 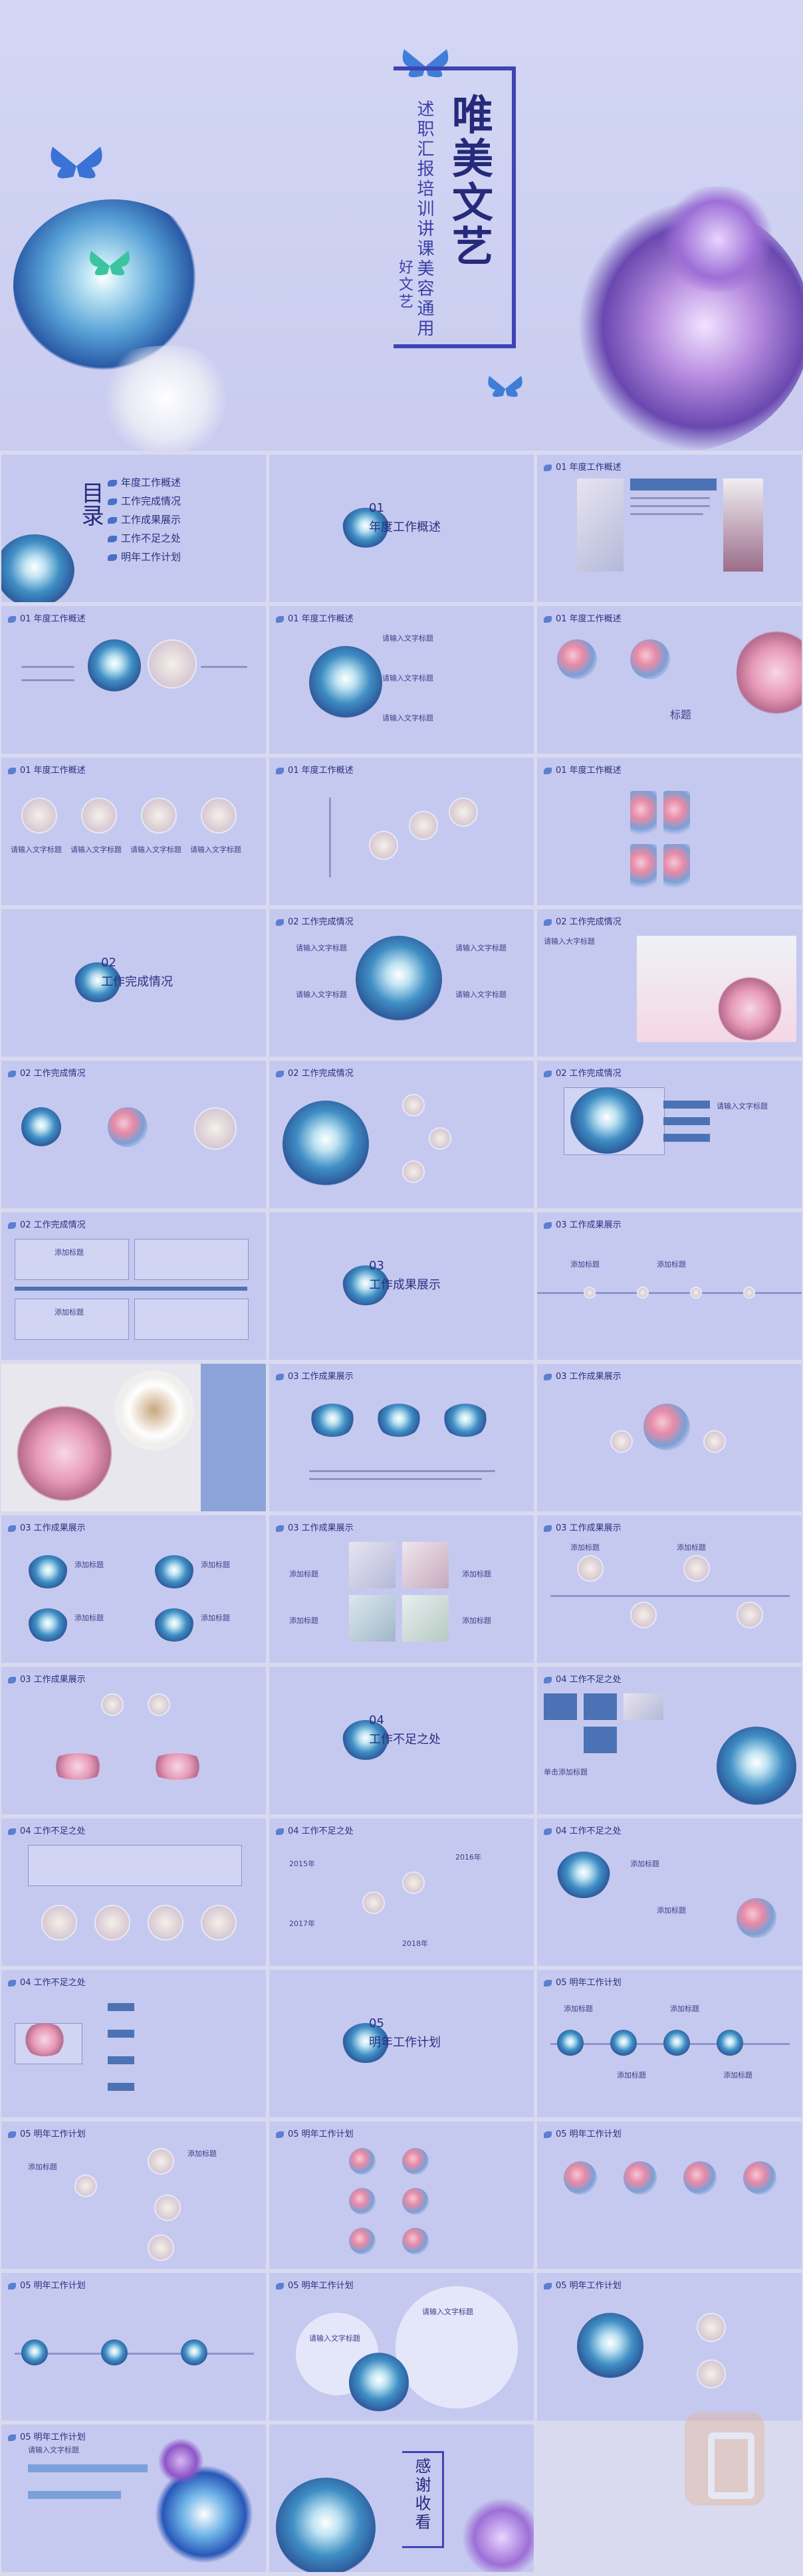 What do you see at coordinates (405, 1285) in the screenshot?
I see `section-title: 工作成果展示` at bounding box center [405, 1285].